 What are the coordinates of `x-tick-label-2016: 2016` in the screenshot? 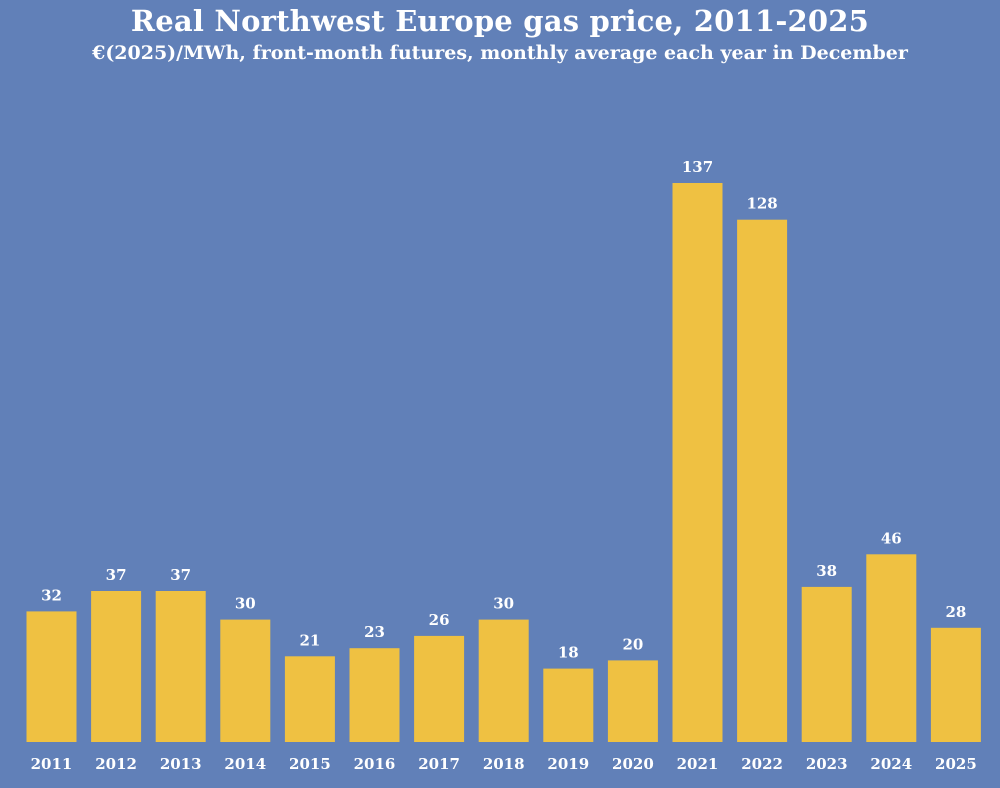 It's located at (375, 764).